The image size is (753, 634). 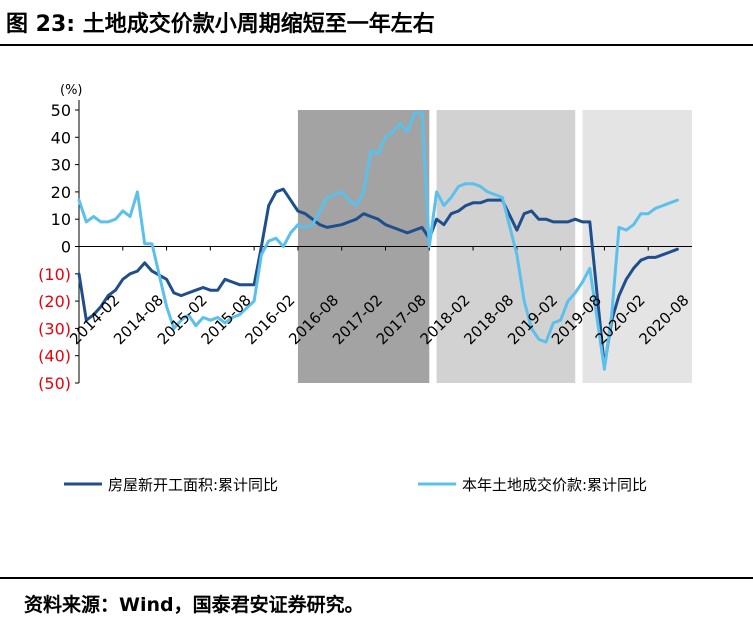 I want to click on top-rule, so click(x=376, y=45).